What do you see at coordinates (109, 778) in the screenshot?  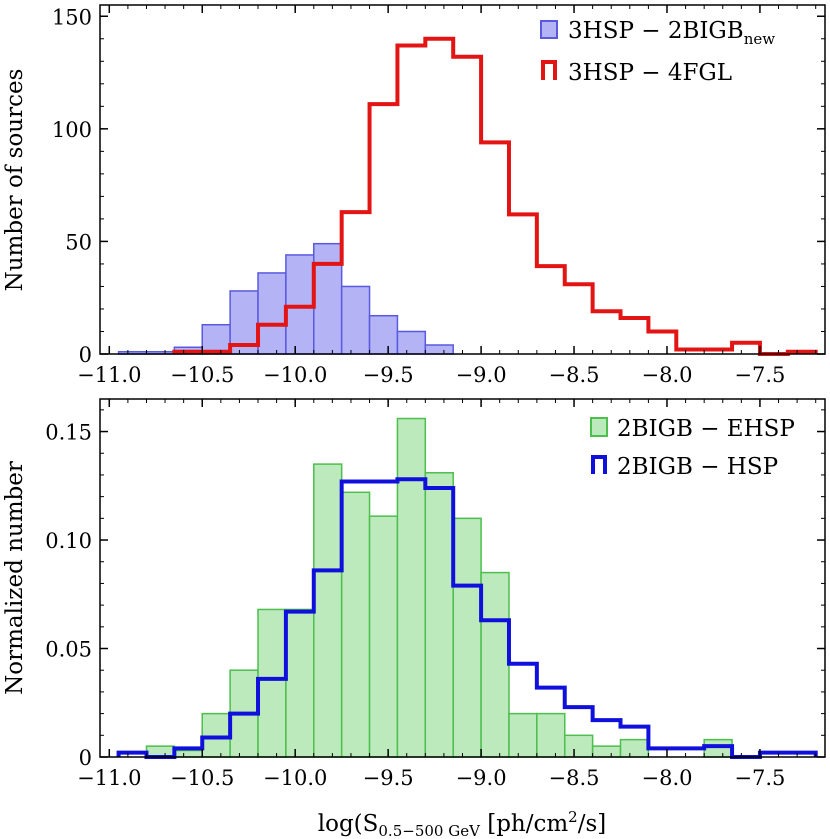 I see `bottom-x-tick-label-0: −11.0` at bounding box center [109, 778].